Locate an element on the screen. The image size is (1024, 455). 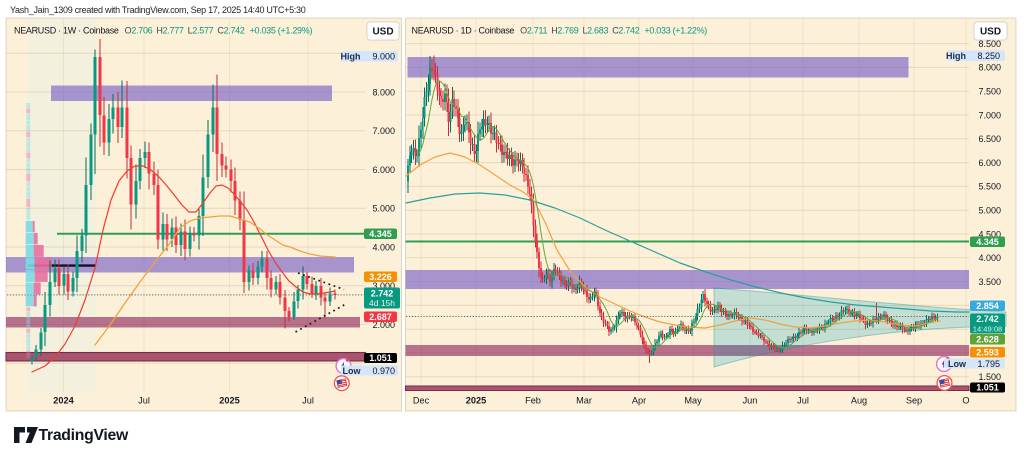
svg-text: 14:49:08 is located at coordinates (988, 328).